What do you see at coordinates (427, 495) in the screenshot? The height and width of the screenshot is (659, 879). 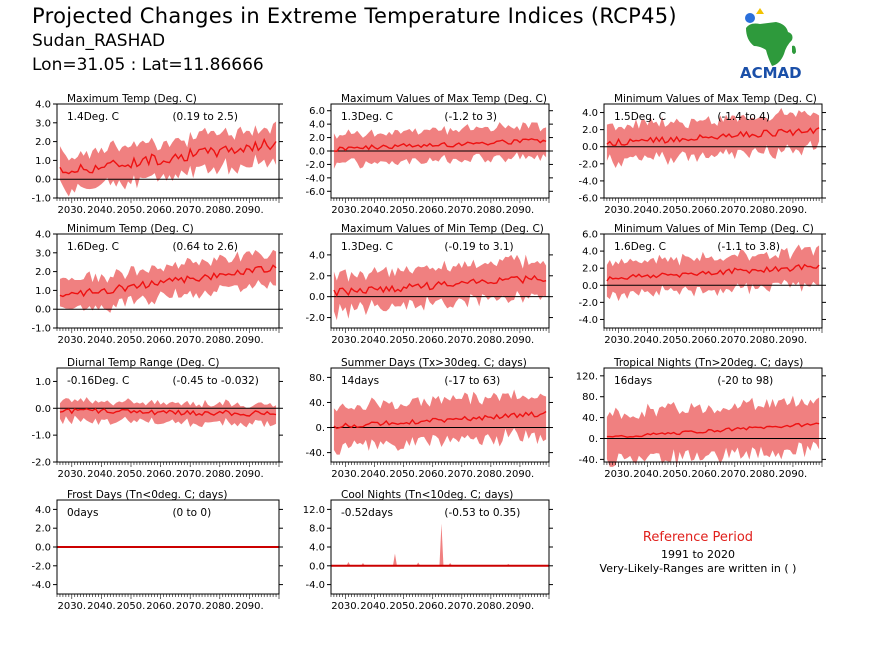 I see `panel-title: Cool Nights (Tn<10deg. C; days)` at bounding box center [427, 495].